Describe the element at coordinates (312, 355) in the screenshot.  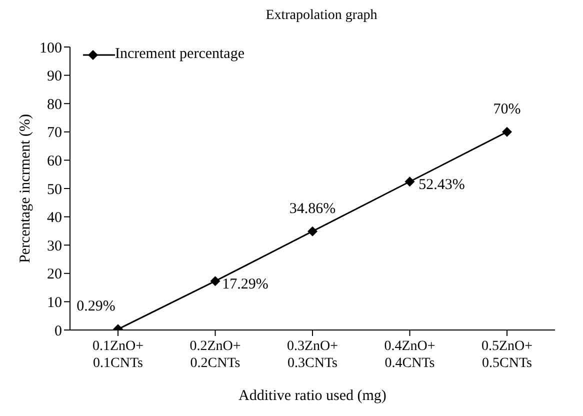
I see `x-tick-label: 0.3ZnO+ 0.3CNTs` at that location.